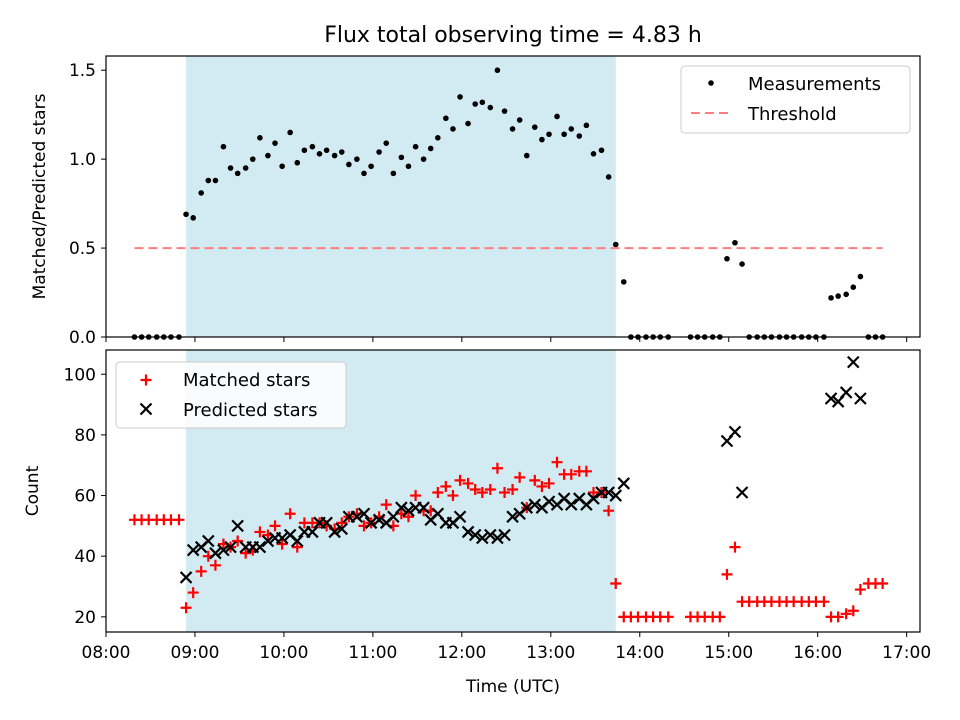 The image size is (960, 720). I want to click on legend: Matched stars Predicted stars, so click(231, 395).